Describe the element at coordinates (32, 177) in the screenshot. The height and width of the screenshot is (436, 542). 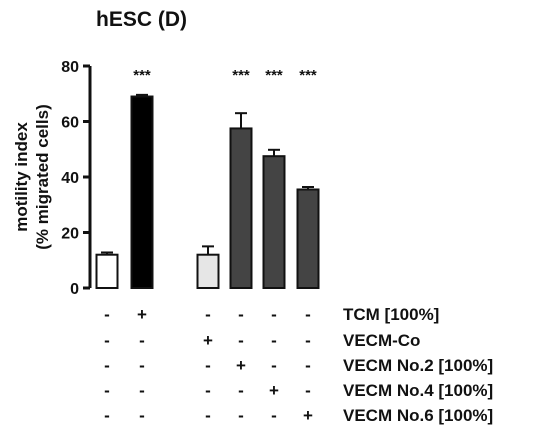
I see `y-axis-label: motility index (% migrated cells)` at that location.